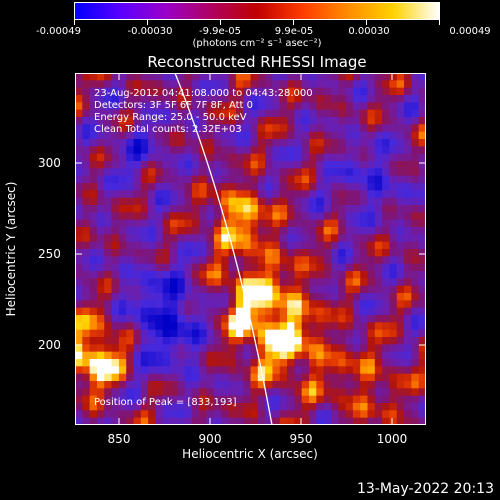  Describe the element at coordinates (150, 31) in the screenshot. I see `colorbar-tick-label: -0.00030` at that location.